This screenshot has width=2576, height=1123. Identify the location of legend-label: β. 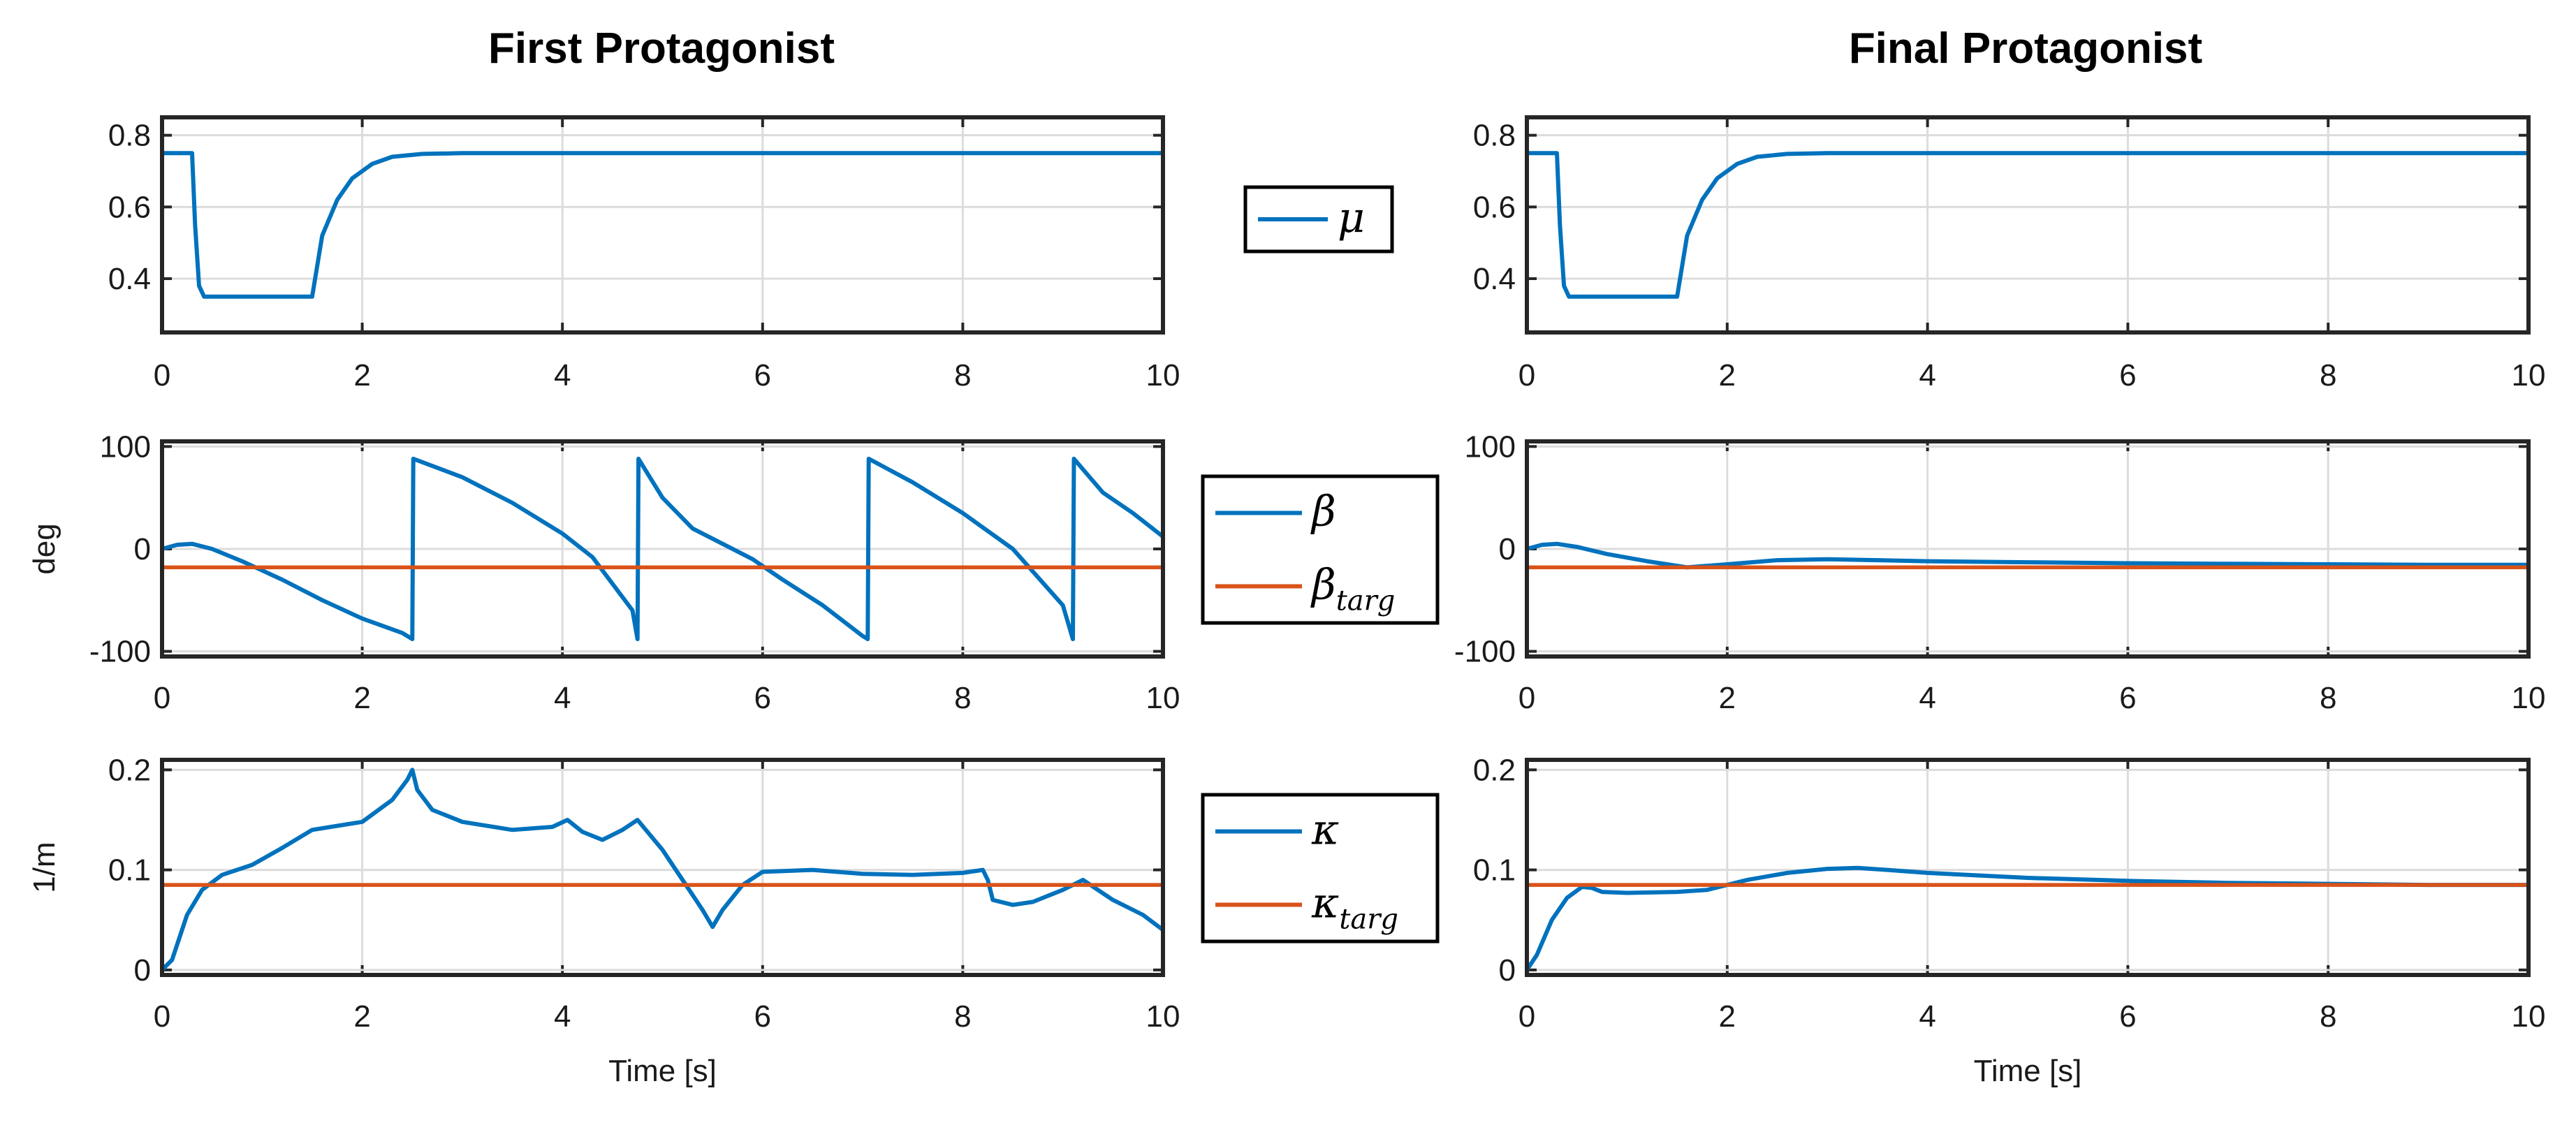
(1323, 511).